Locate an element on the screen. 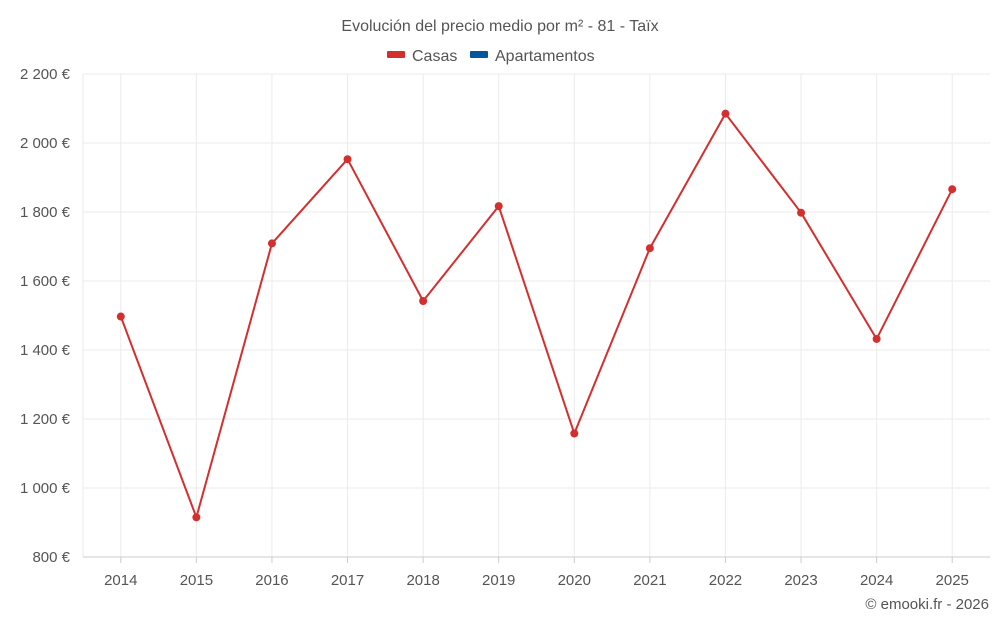 This screenshot has width=1000, height=625. legend: Casas Apartamentos is located at coordinates (491, 56).